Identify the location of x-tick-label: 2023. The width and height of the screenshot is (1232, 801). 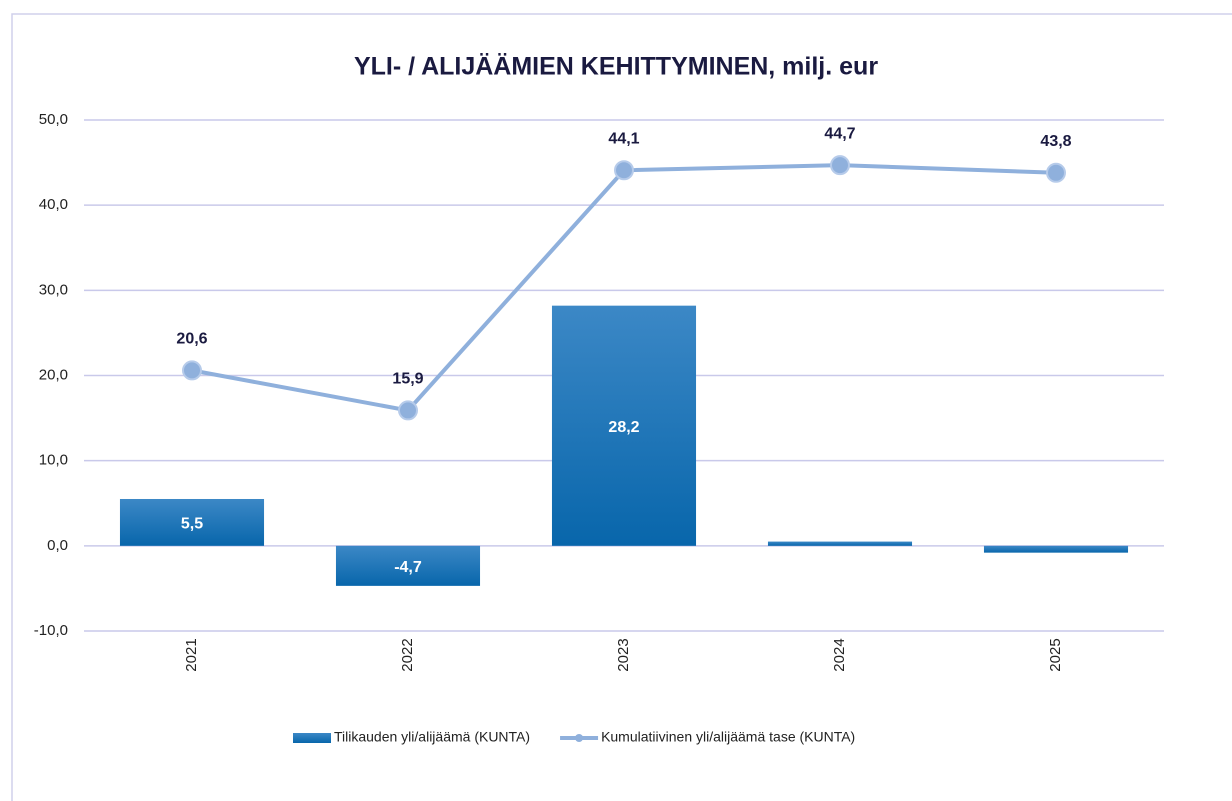
(623, 654).